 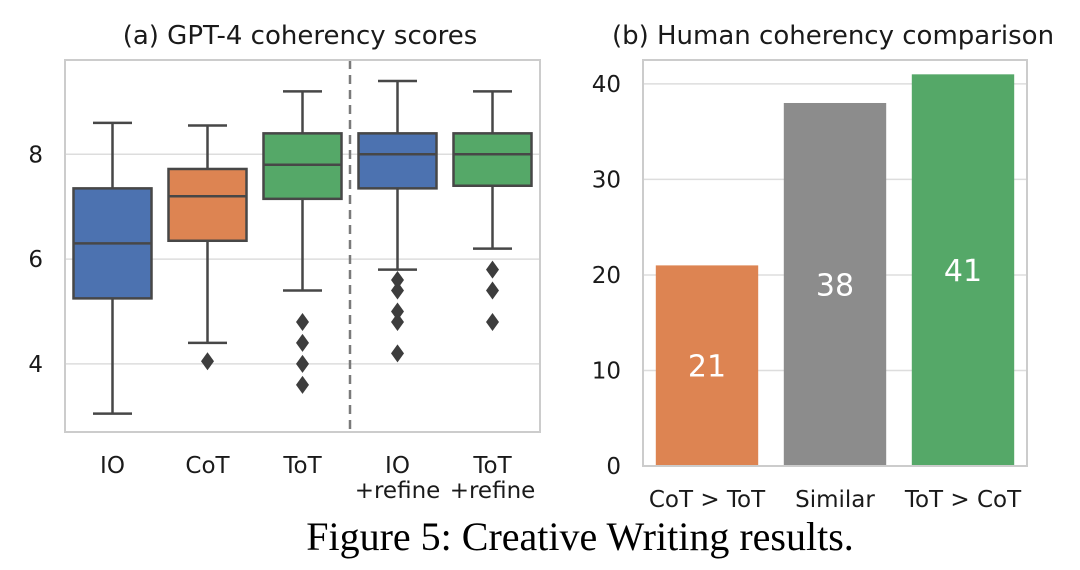 I want to click on panel-a-y-tick-label: 4, so click(x=35, y=365).